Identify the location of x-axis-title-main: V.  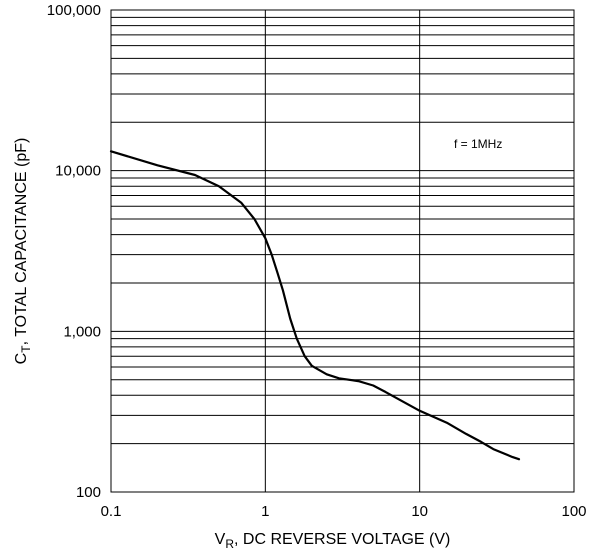
(220, 539).